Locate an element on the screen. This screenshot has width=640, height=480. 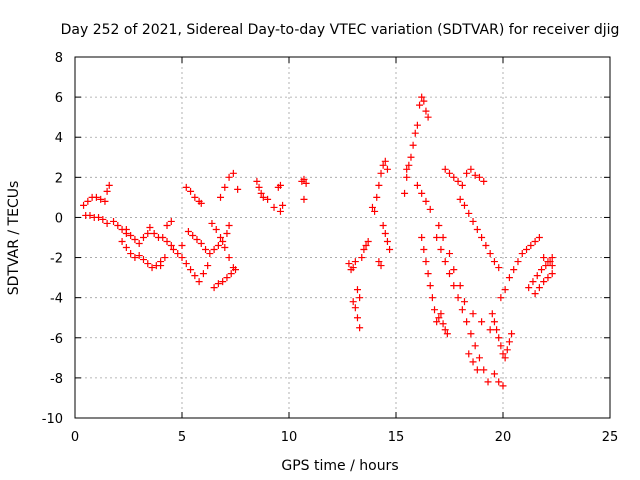
y-axis-title: SDTVAR / TECUs is located at coordinates (14, 238).